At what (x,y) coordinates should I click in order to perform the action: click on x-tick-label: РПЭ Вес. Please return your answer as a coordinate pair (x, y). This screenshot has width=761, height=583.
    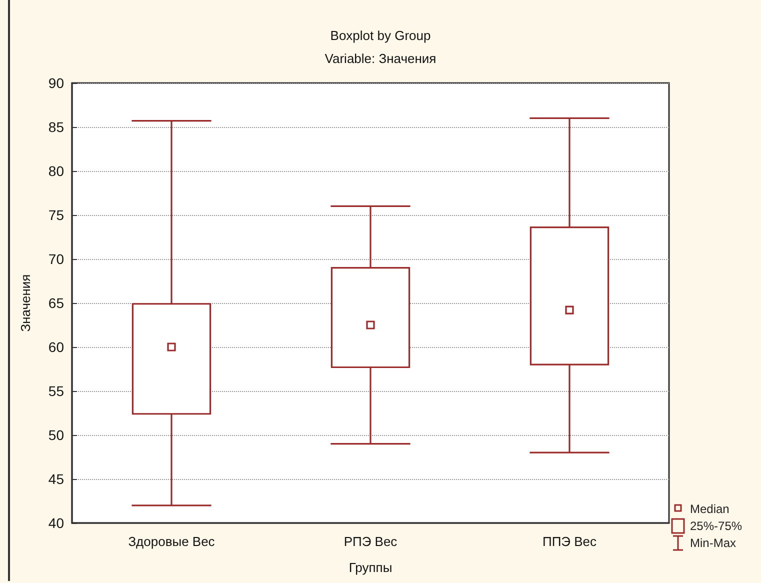
    Looking at the image, I should click on (371, 541).